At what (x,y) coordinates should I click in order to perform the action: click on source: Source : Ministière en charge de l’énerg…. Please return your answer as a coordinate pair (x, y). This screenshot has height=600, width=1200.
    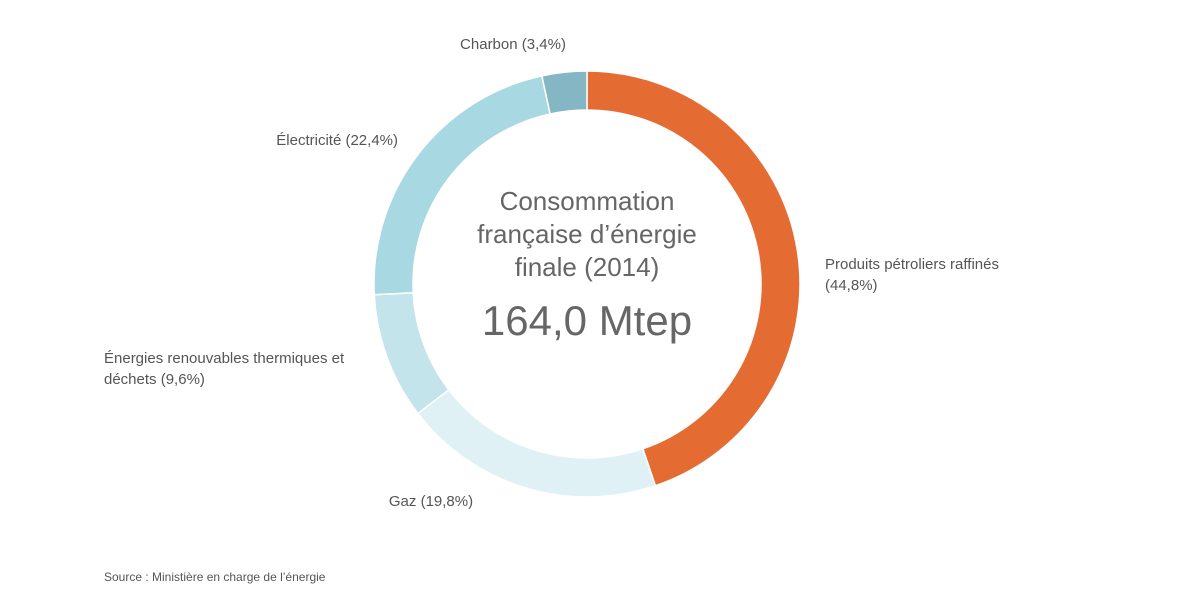
    Looking at the image, I should click on (215, 577).